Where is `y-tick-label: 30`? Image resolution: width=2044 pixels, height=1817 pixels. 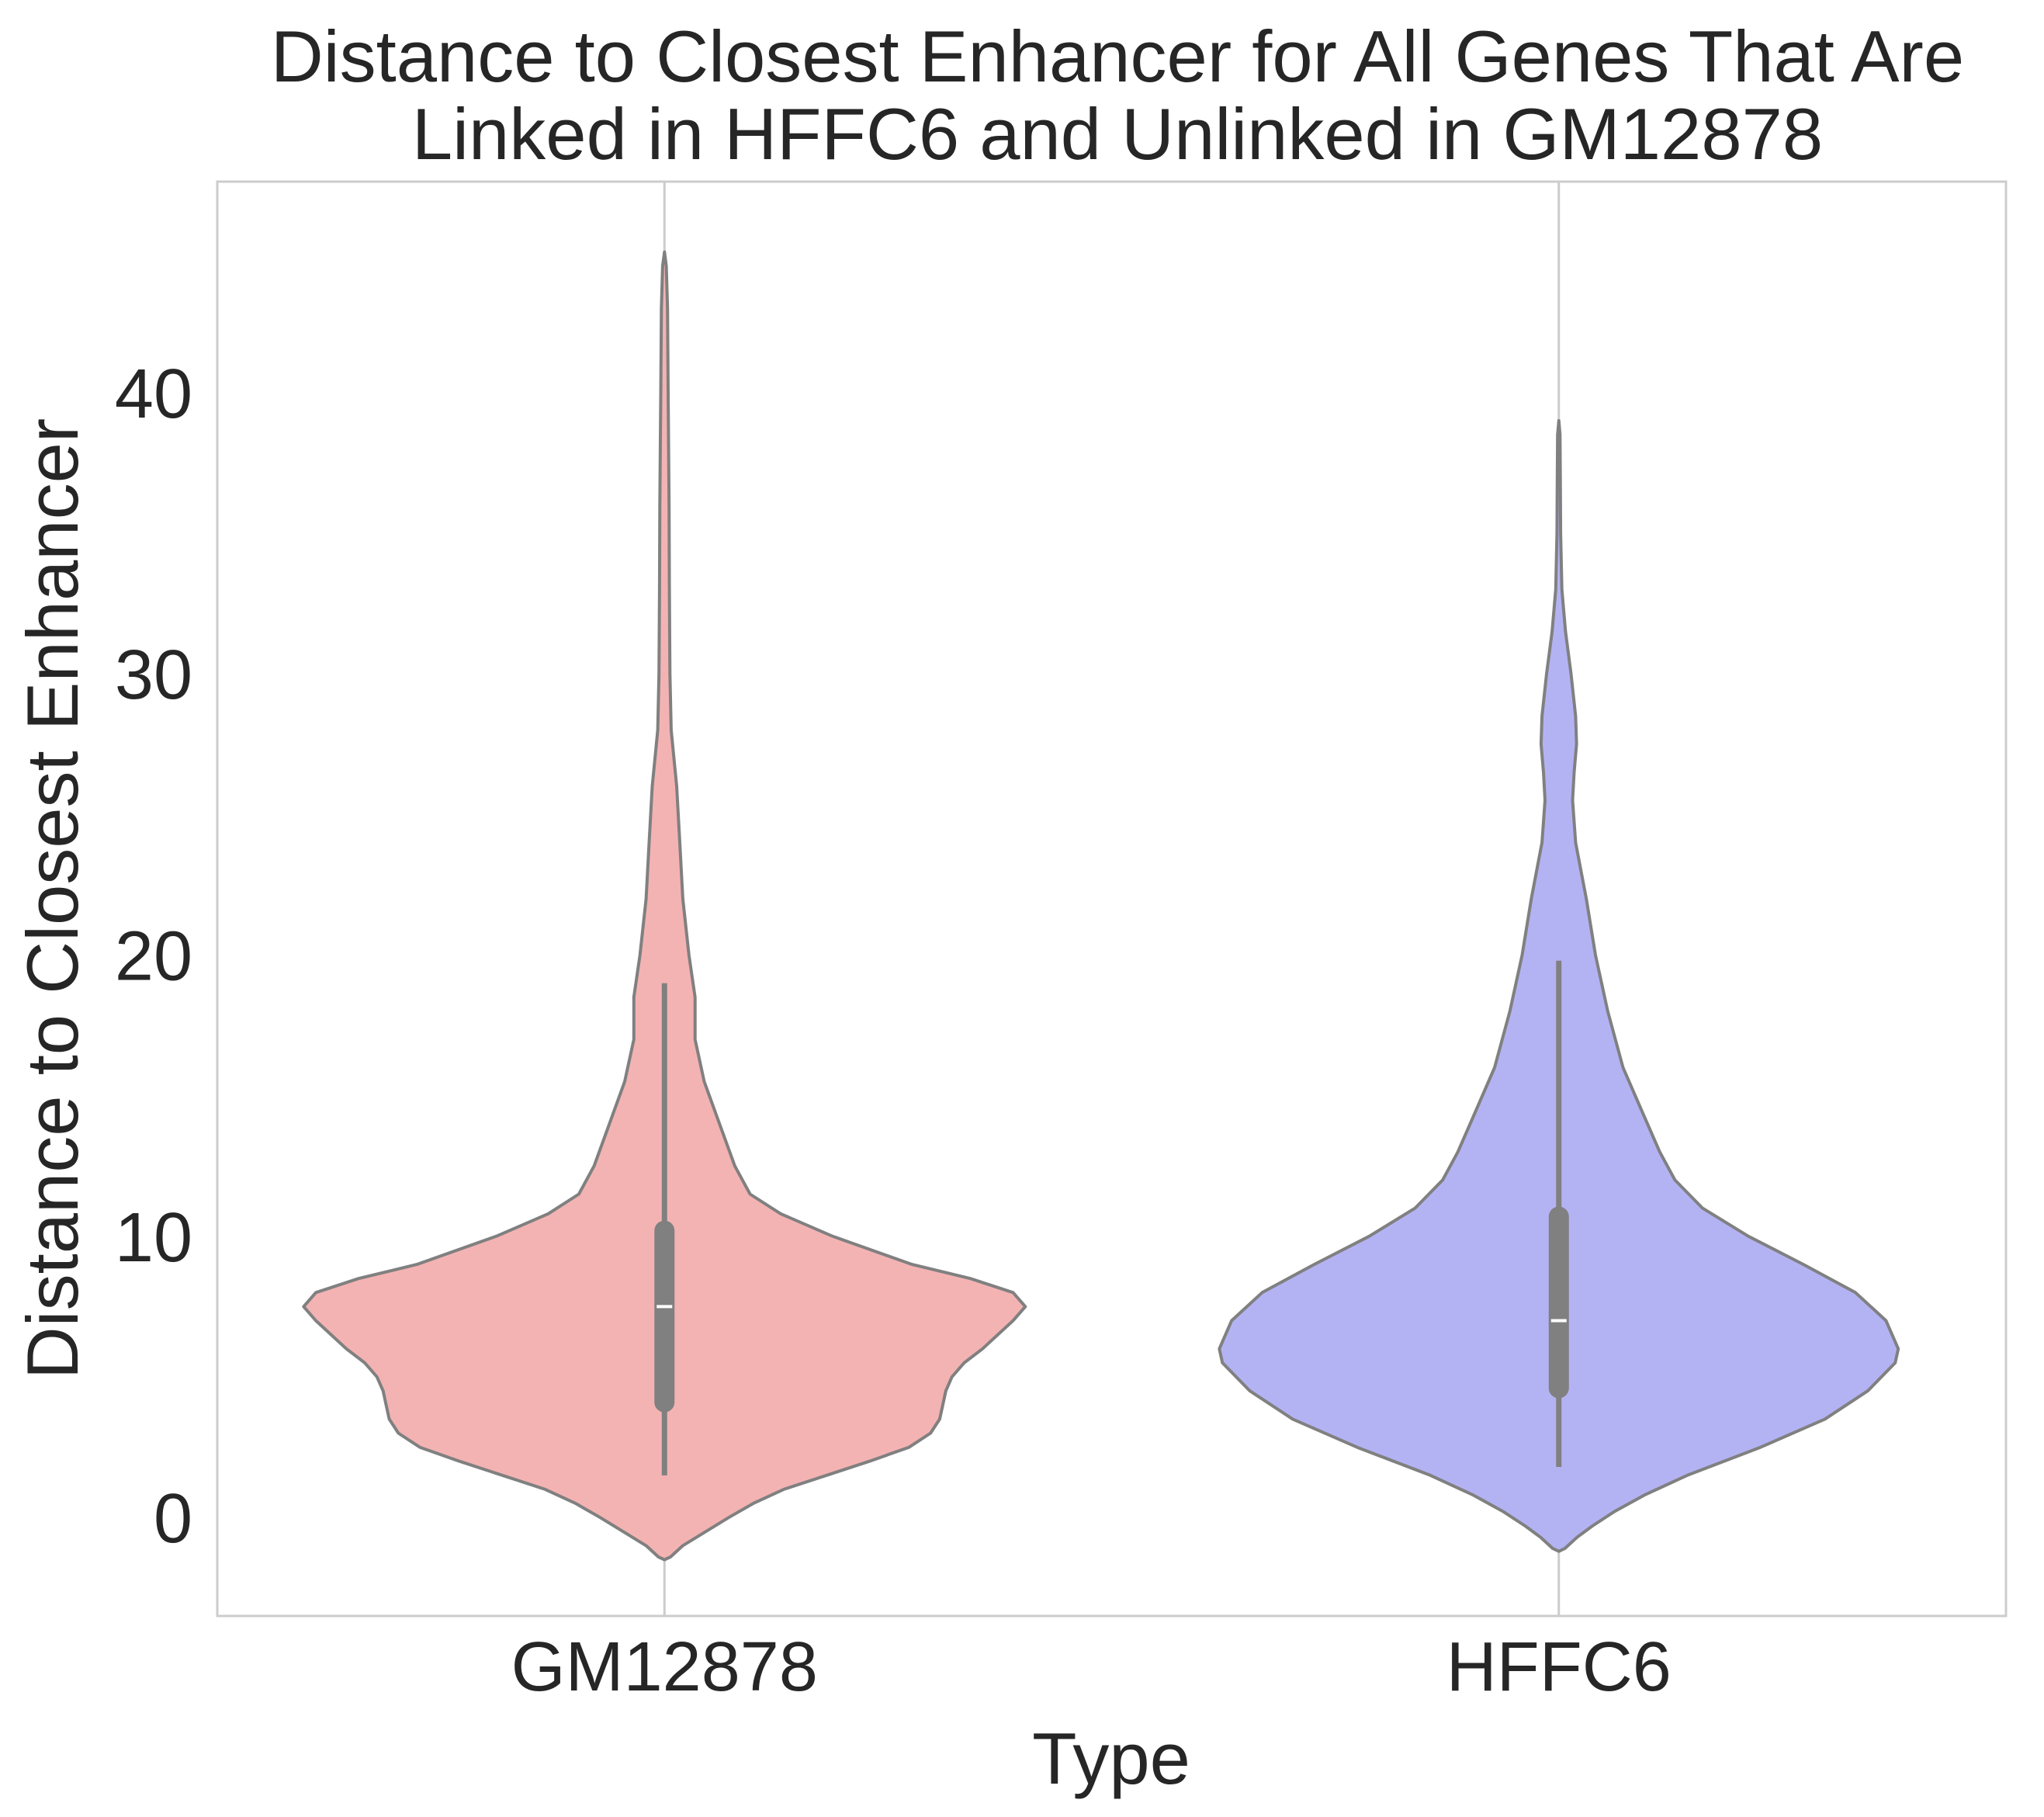 y-tick-label: 30 is located at coordinates (153, 675).